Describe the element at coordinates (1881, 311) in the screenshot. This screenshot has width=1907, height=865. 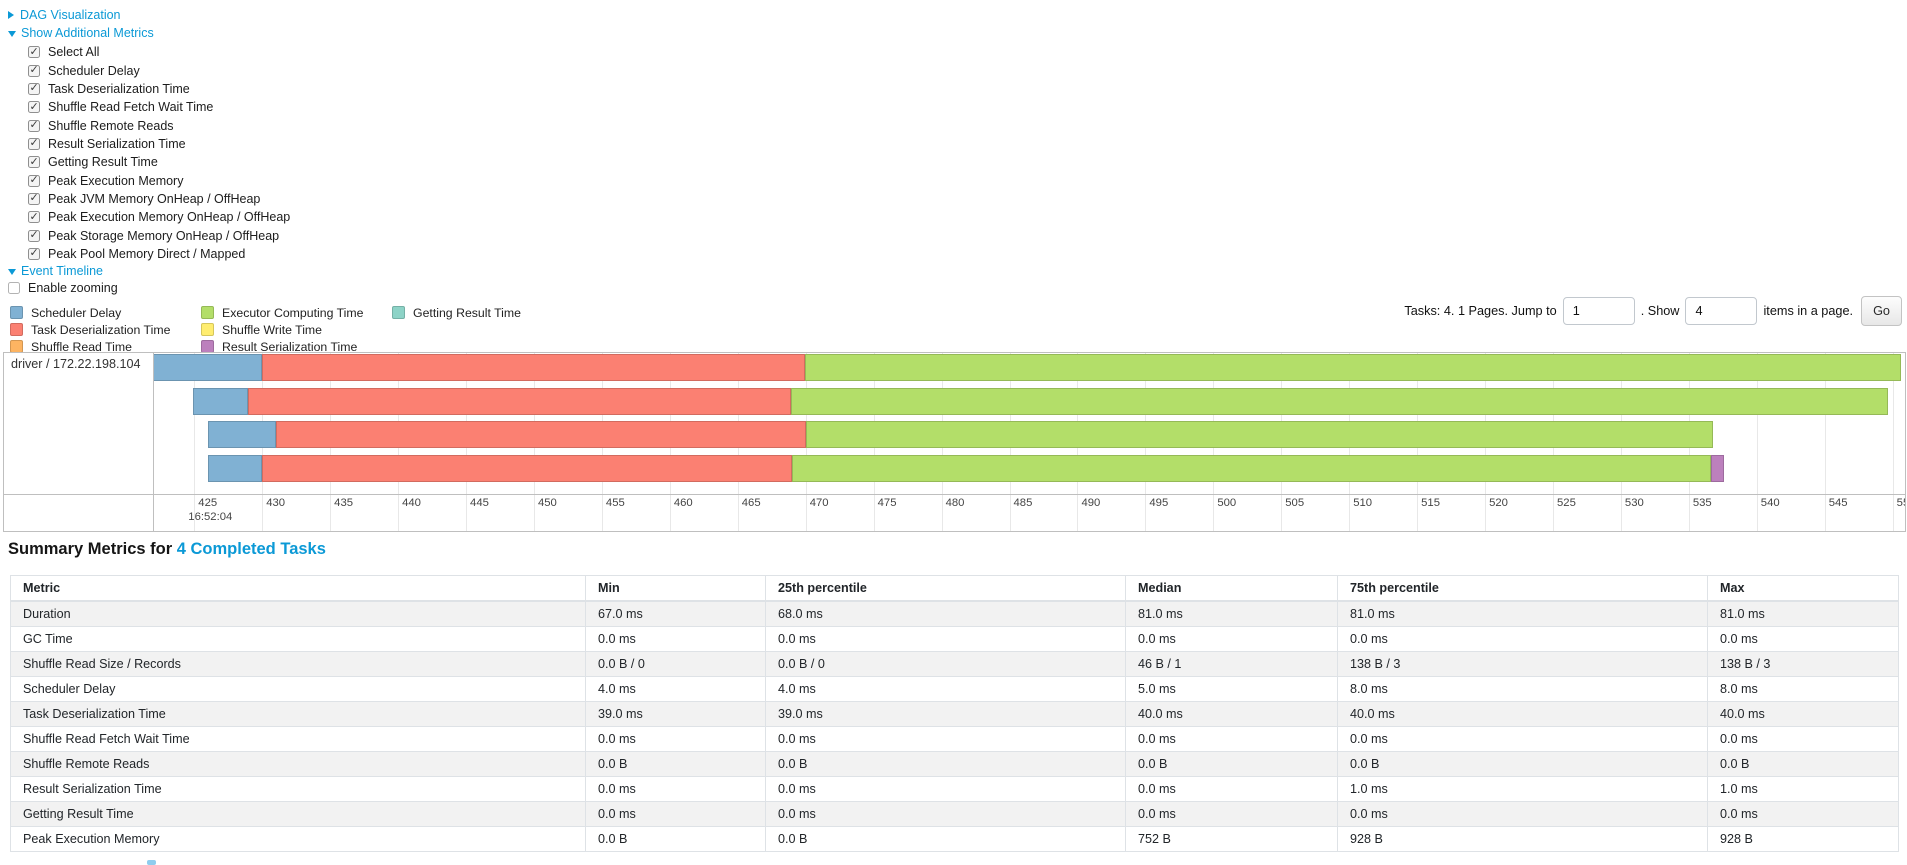
I see `go-button: Go` at that location.